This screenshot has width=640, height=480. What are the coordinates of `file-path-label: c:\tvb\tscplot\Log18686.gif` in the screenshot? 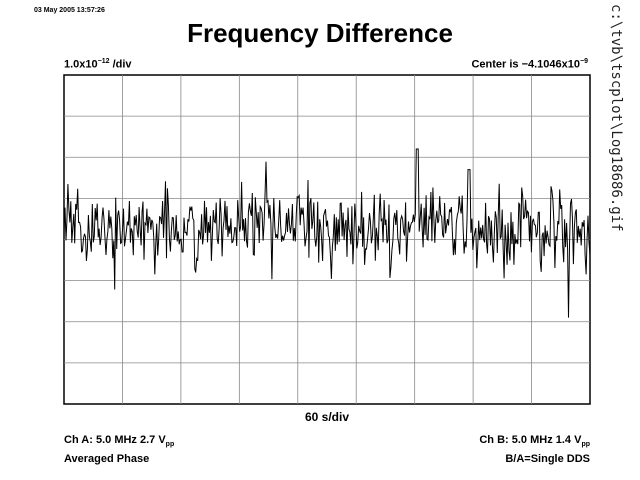 It's located at (616, 118).